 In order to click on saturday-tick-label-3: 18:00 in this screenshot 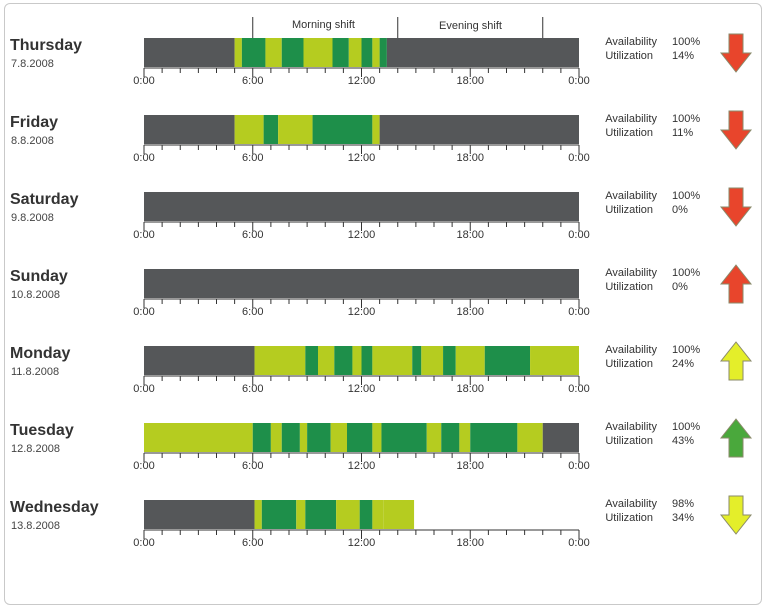, I will do `click(470, 235)`.